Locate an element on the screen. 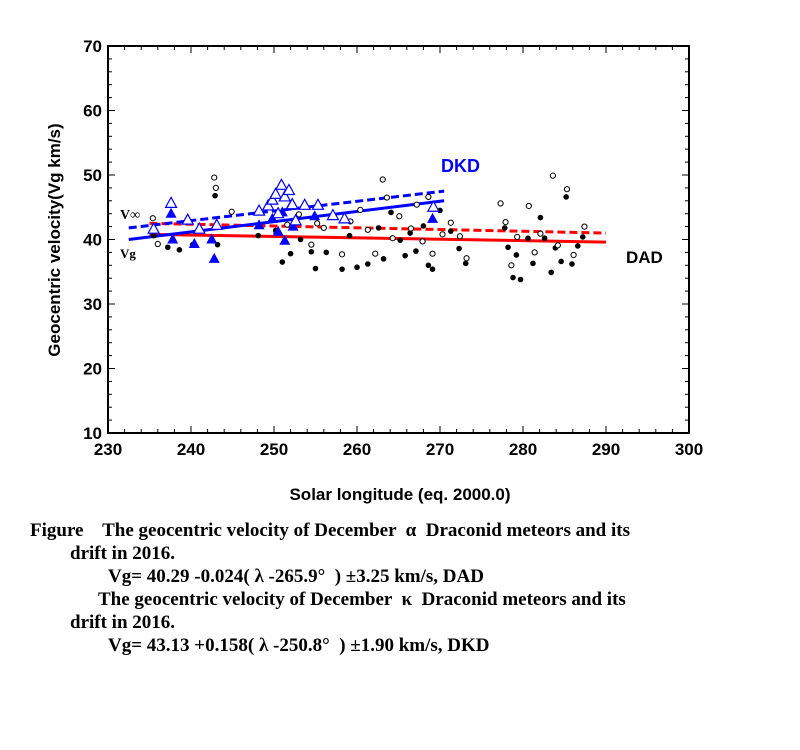 The width and height of the screenshot is (800, 750). y-tick-label: 20 is located at coordinates (92, 369).